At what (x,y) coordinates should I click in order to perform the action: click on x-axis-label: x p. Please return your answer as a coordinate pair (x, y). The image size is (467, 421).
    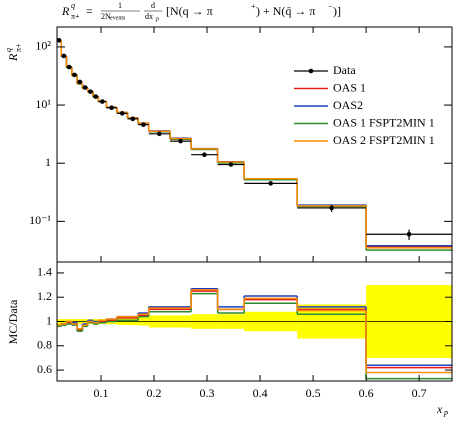
    Looking at the image, I should click on (442, 409).